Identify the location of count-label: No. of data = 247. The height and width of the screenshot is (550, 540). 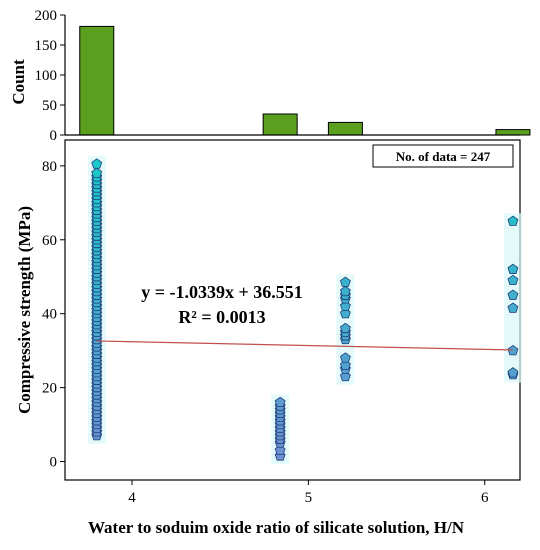
(443, 156).